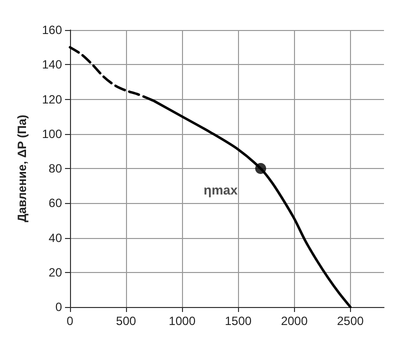 The height and width of the screenshot is (345, 400). What do you see at coordinates (52, 65) in the screenshot?
I see `y-tick-label: 140` at bounding box center [52, 65].